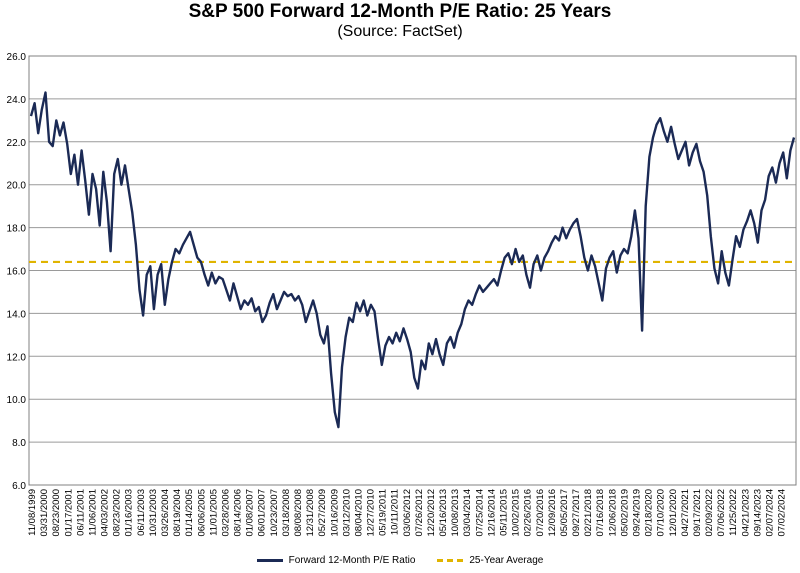 The width and height of the screenshot is (800, 573). What do you see at coordinates (685, 513) in the screenshot?
I see `x-tick-label: 04/27/2021` at bounding box center [685, 513].